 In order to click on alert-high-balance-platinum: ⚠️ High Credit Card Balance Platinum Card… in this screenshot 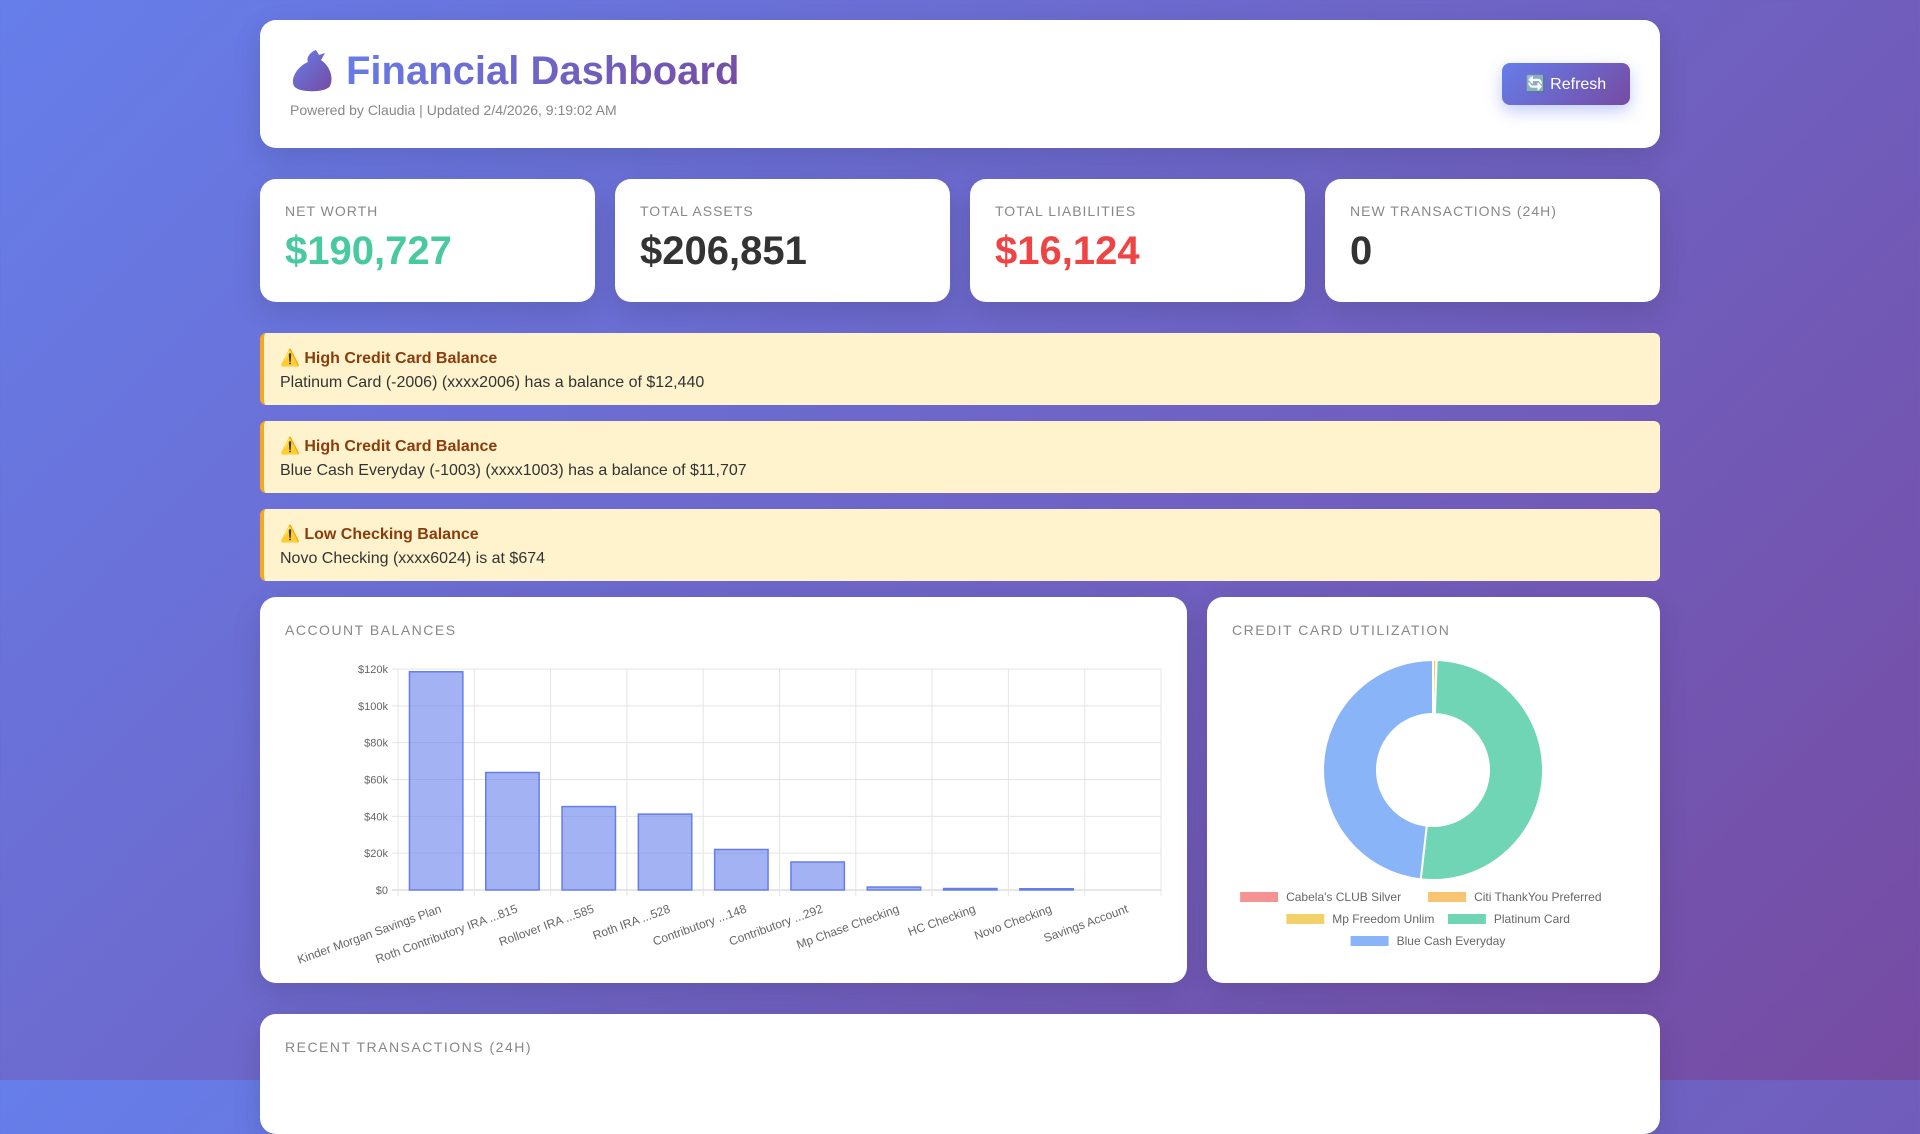, I will do `click(960, 369)`.